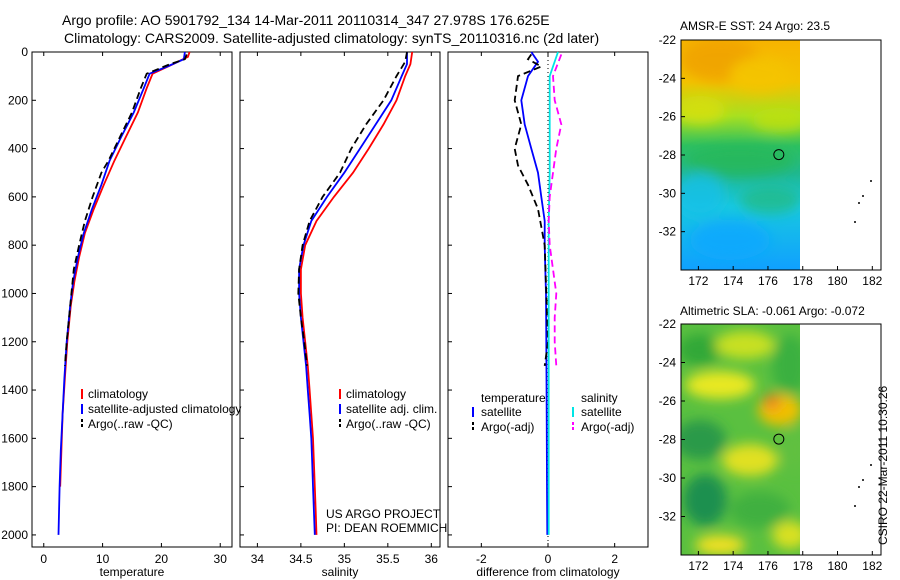 This screenshot has width=900, height=580. Describe the element at coordinates (345, 559) in the screenshot. I see `x-tick-label: 35` at that location.